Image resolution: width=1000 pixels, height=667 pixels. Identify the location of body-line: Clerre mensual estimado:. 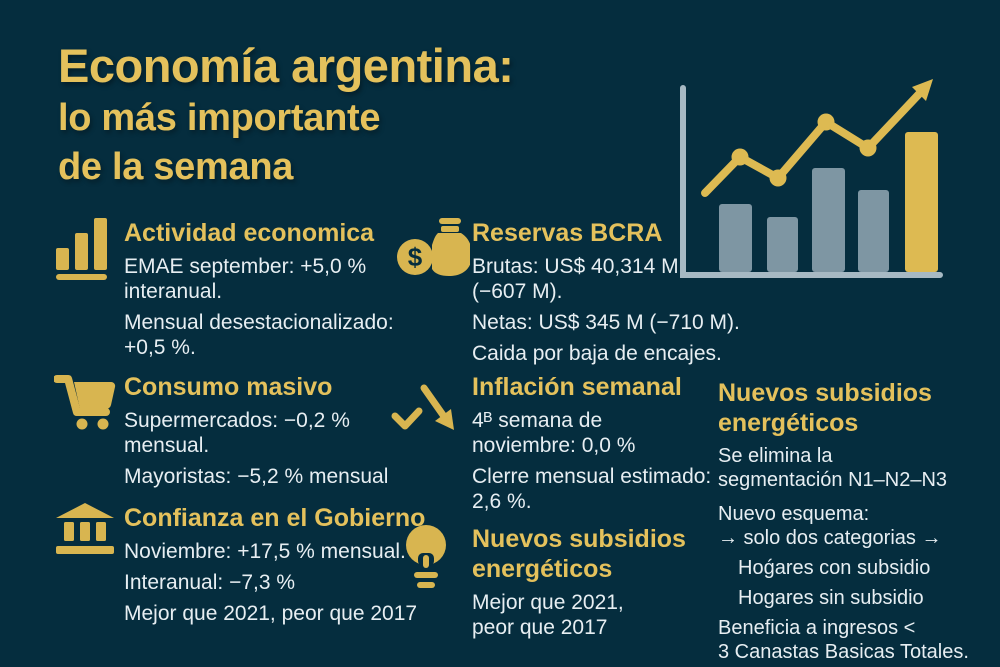
(592, 476).